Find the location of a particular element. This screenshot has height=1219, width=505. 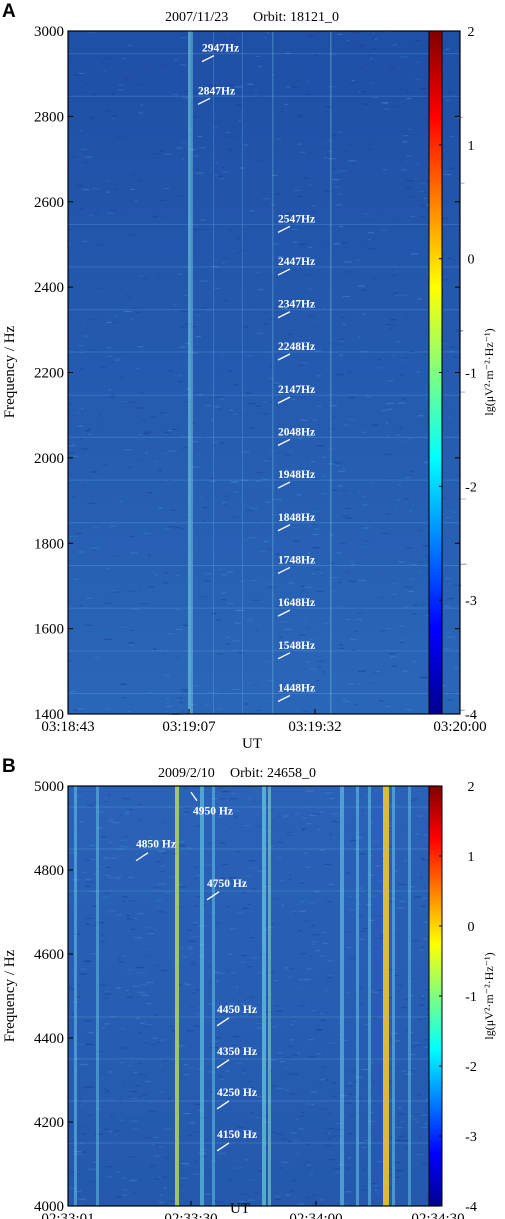

colorbar-tick-label: -2 is located at coordinates (471, 487).